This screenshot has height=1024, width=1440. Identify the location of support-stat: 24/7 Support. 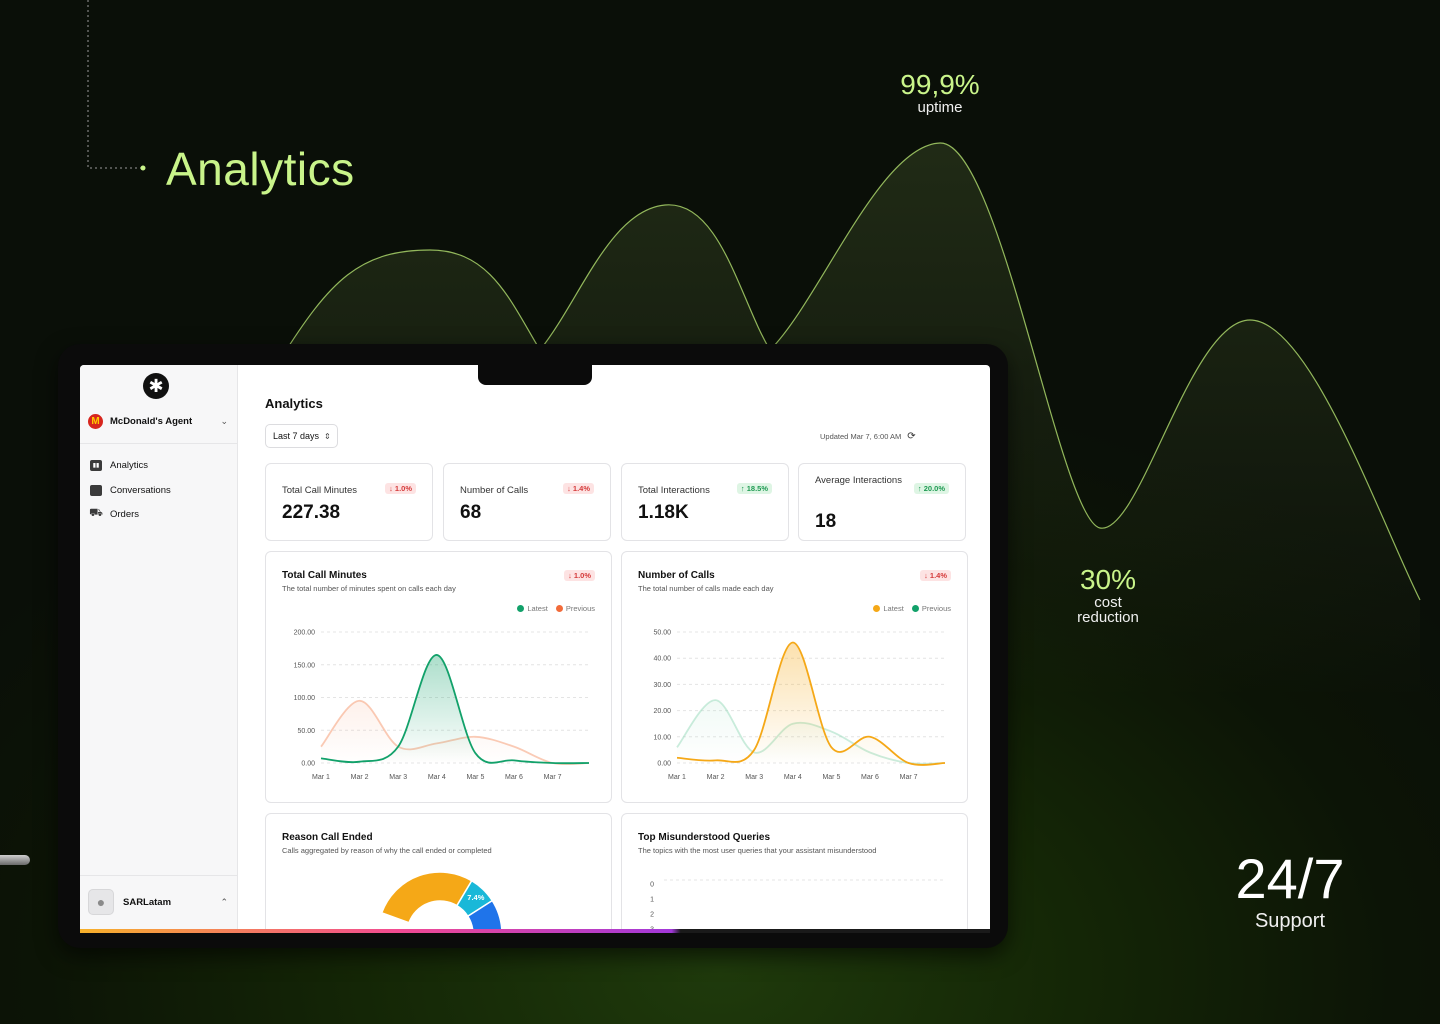
(1290, 890).